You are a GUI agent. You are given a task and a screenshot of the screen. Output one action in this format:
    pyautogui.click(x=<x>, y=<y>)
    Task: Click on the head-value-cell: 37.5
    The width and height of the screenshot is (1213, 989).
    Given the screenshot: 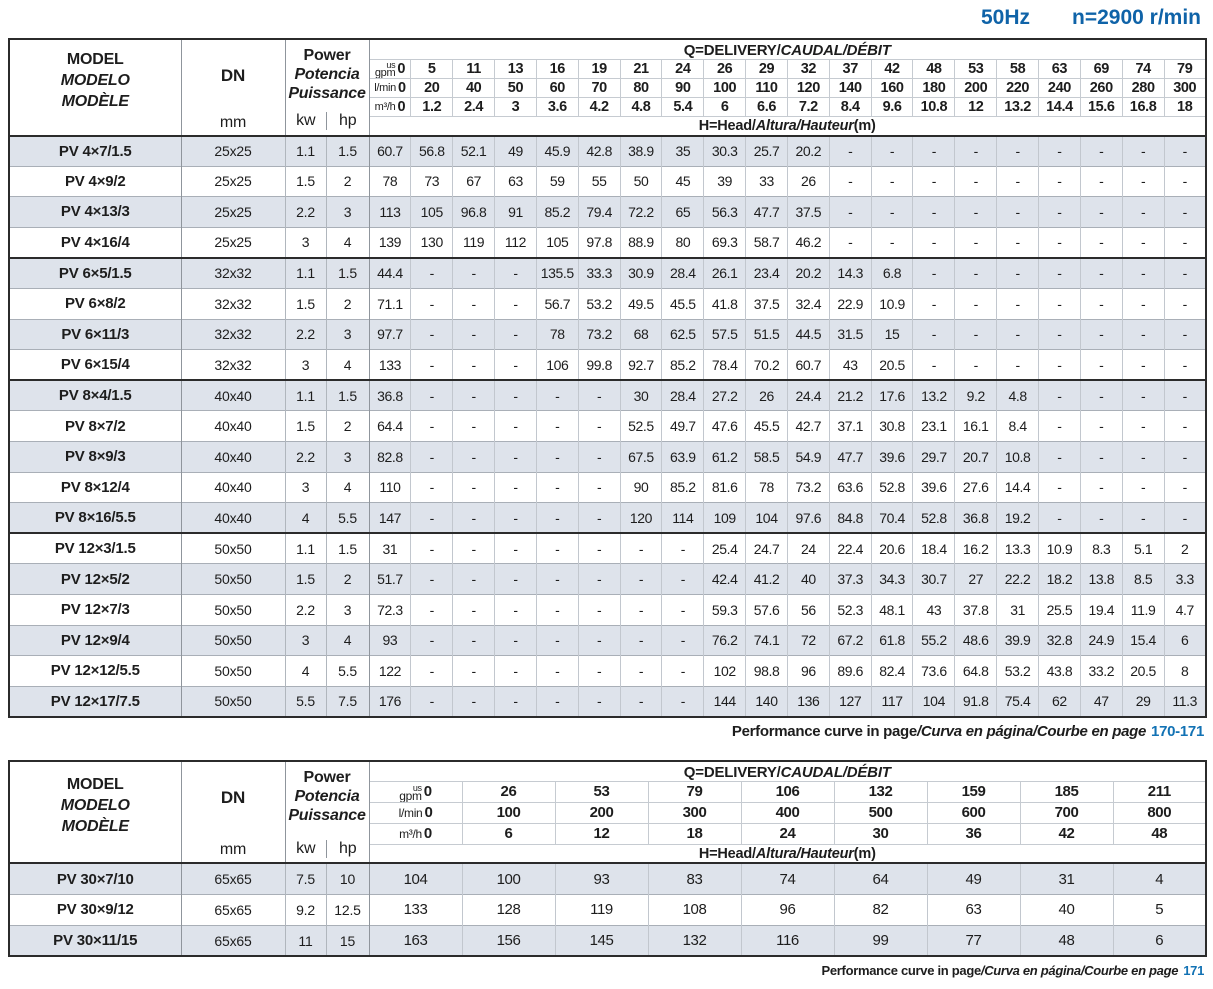 What is the action you would take?
    pyautogui.click(x=808, y=212)
    